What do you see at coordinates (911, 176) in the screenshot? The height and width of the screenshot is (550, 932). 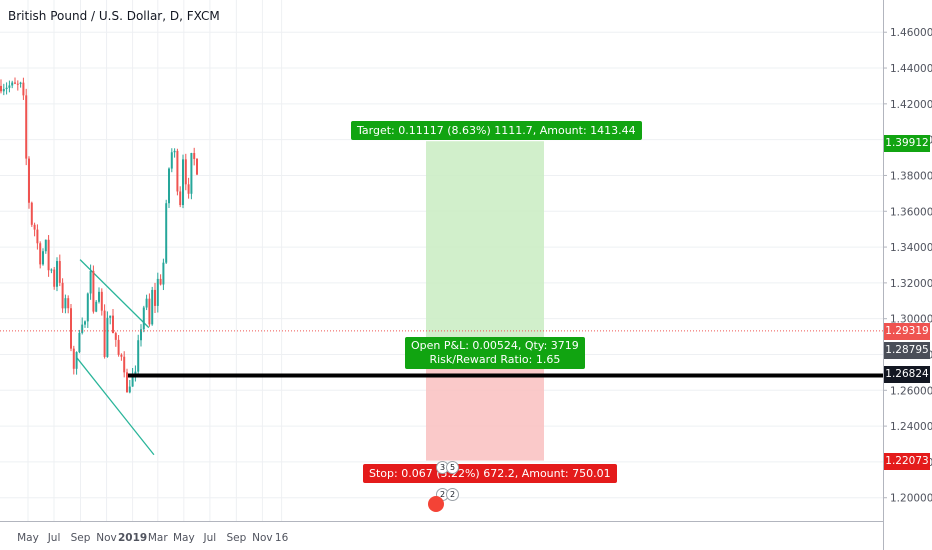 I see `y-tick-label: 1.38000` at bounding box center [911, 176].